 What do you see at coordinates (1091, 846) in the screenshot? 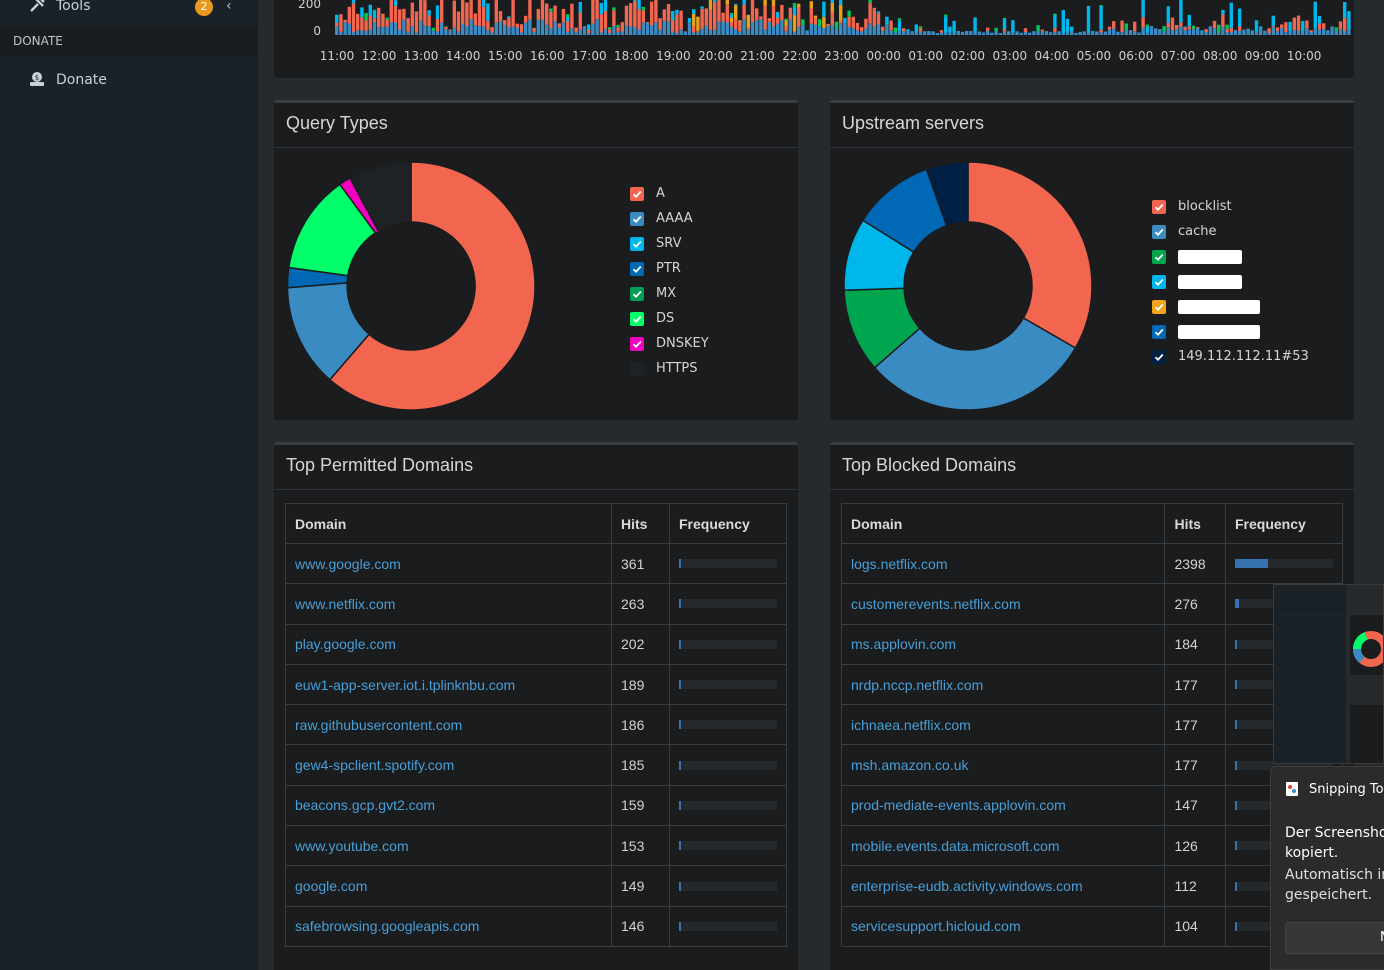
I see `table-row: mobile.events.data.microsoft.com 126` at bounding box center [1091, 846].